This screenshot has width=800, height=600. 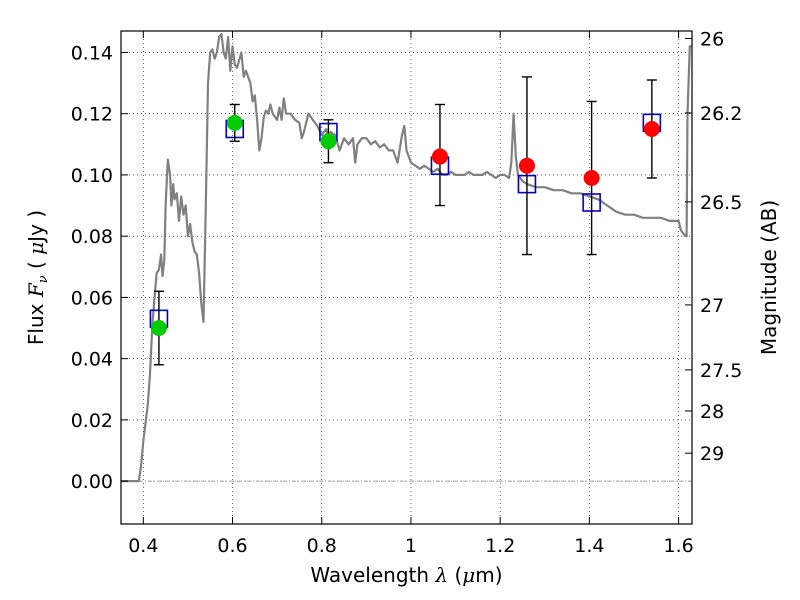 What do you see at coordinates (679, 546) in the screenshot?
I see `x-tick-label: 1.6` at bounding box center [679, 546].